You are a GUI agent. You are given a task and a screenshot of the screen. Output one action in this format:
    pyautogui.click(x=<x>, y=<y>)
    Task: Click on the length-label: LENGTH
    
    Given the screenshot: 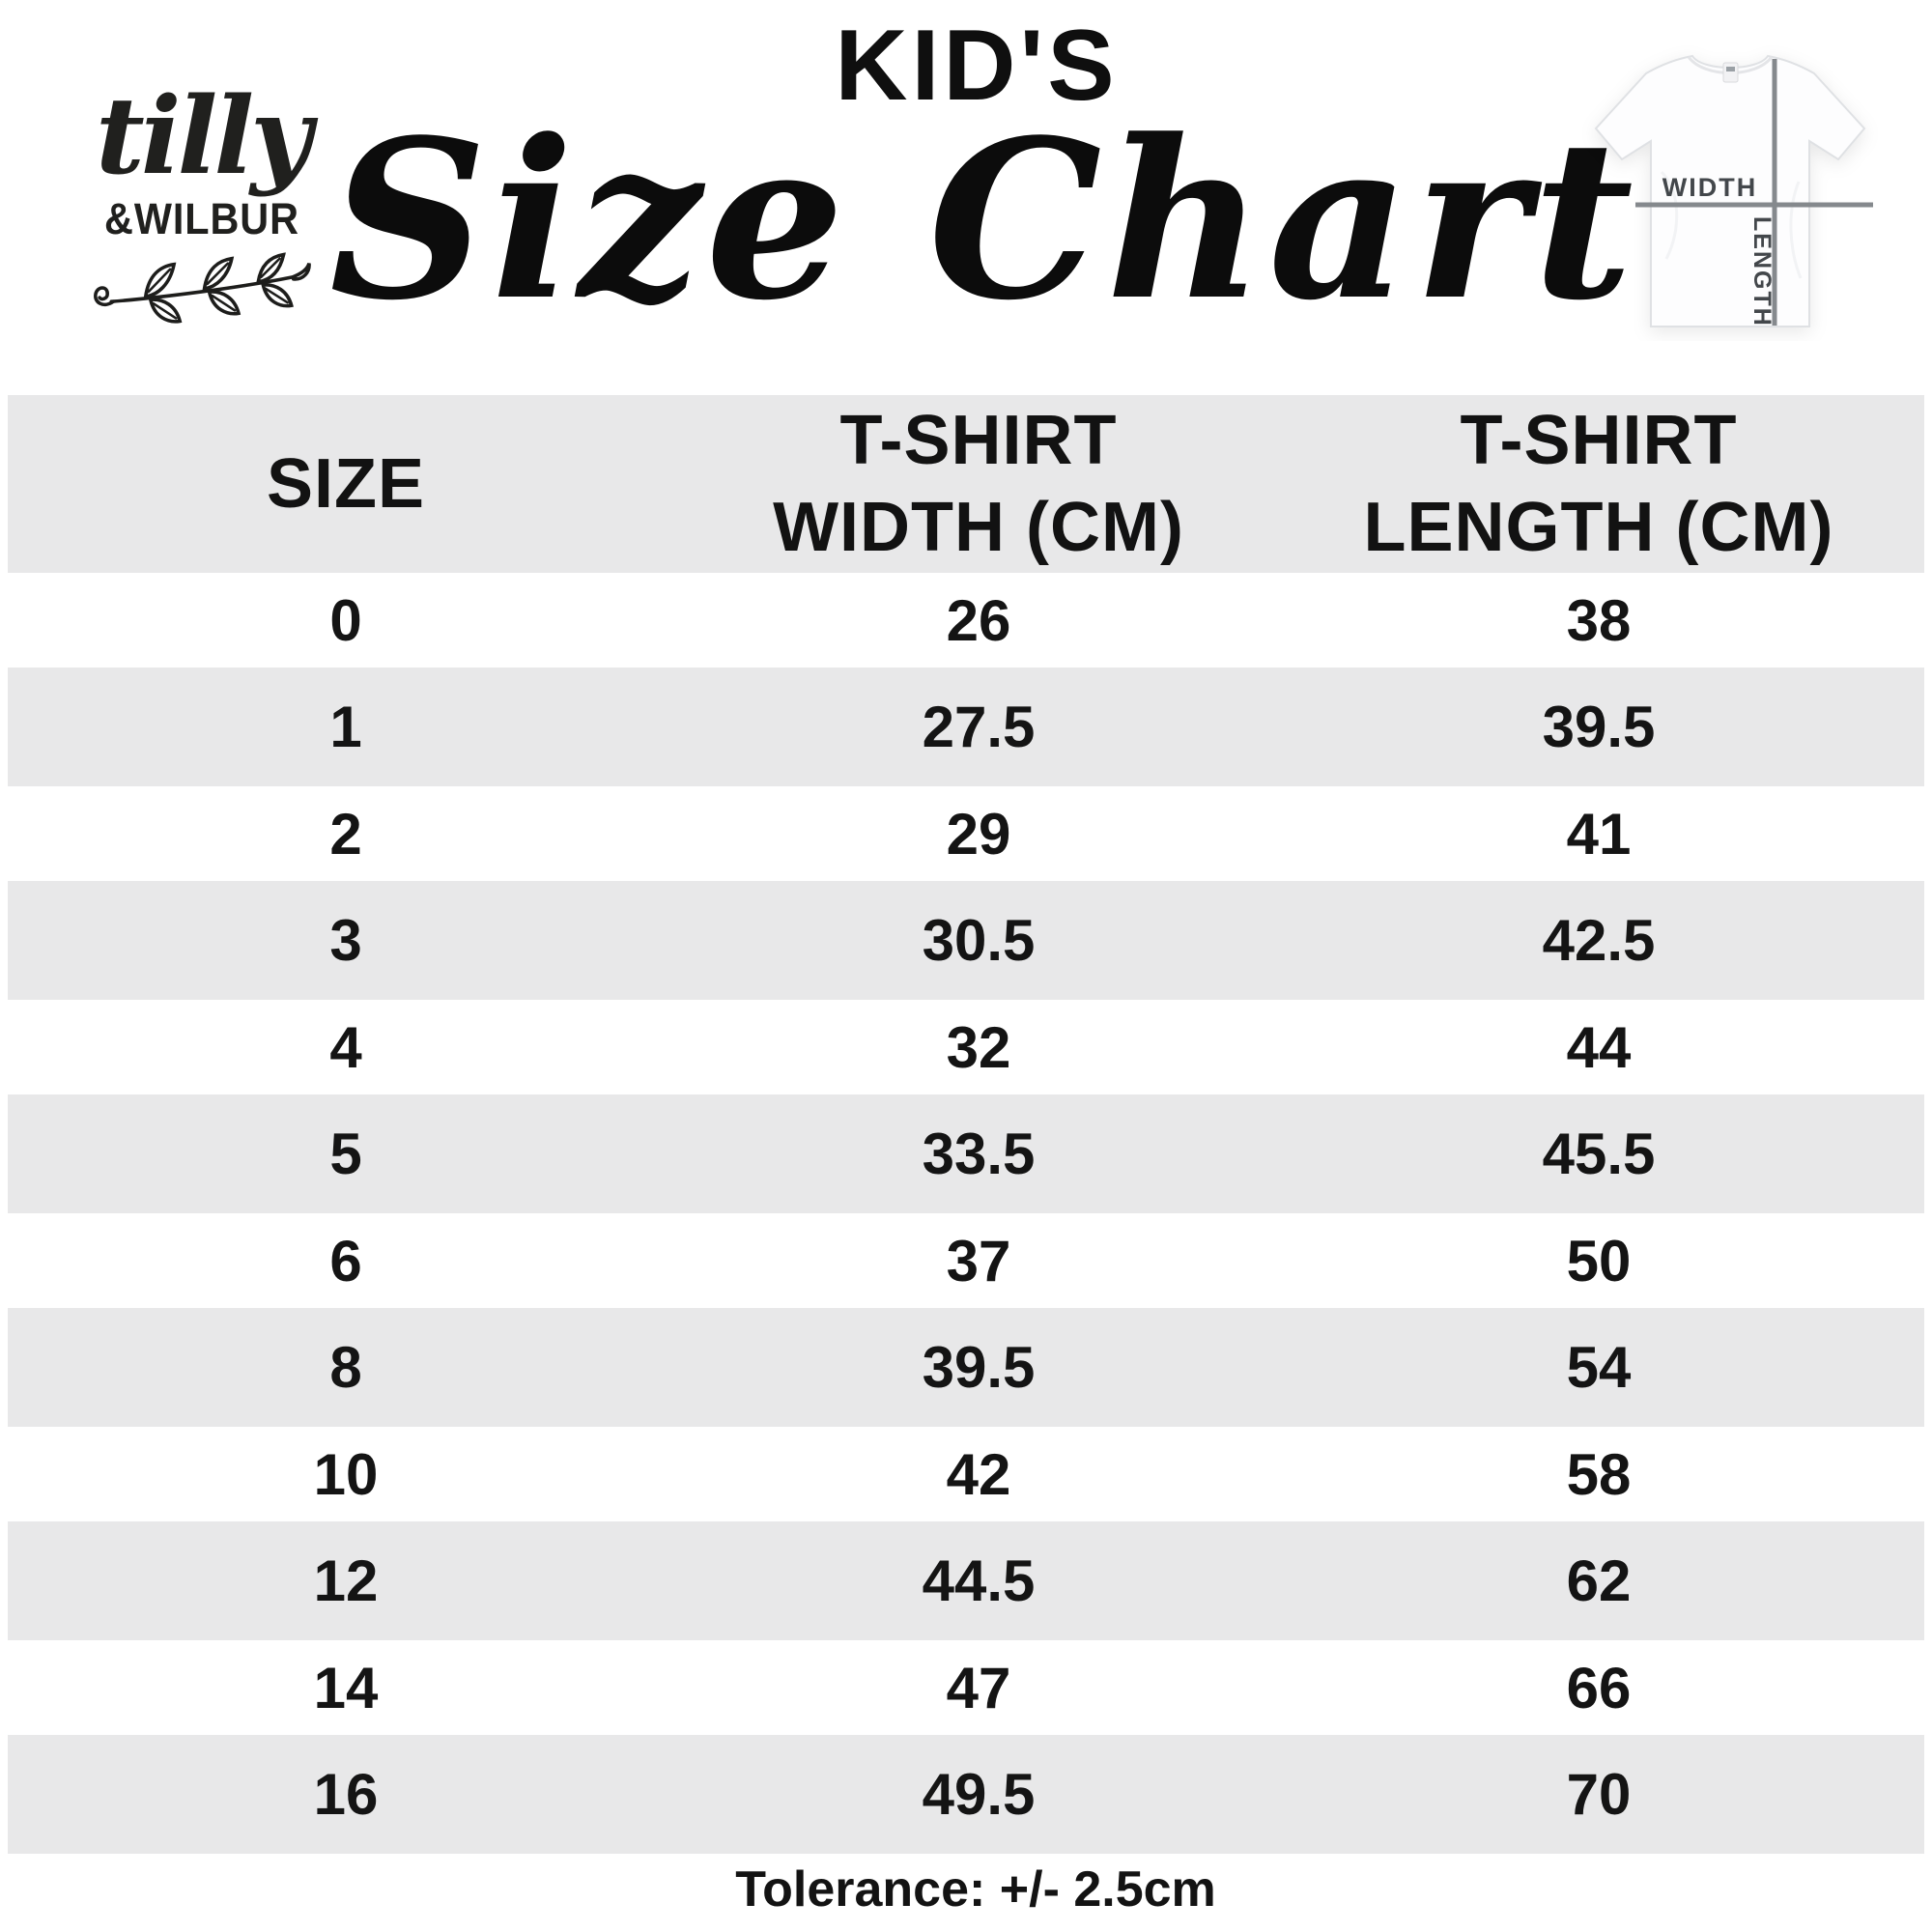 What is the action you would take?
    pyautogui.click(x=1762, y=271)
    